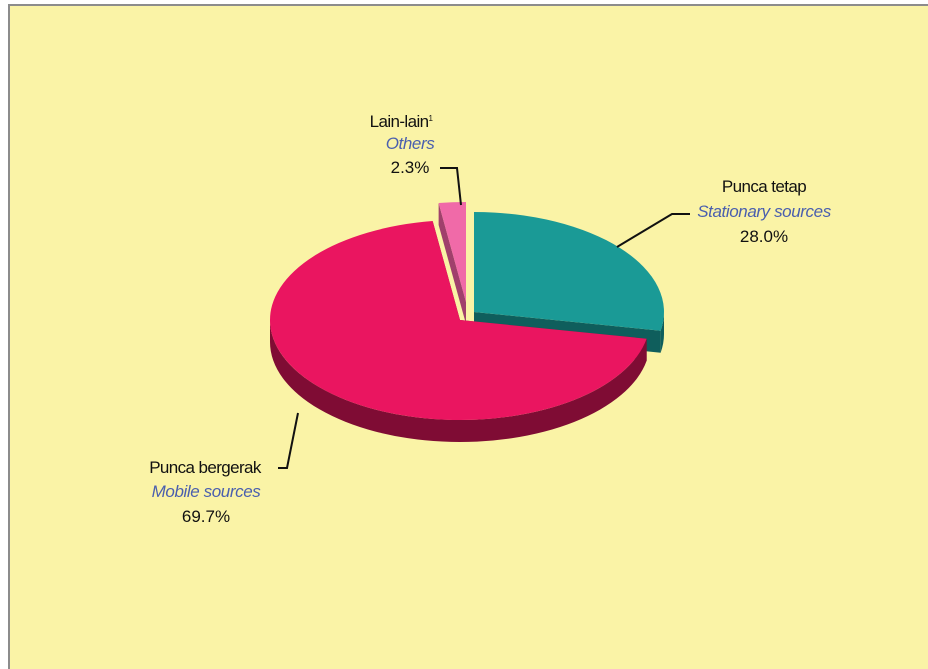 The height and width of the screenshot is (669, 928). What do you see at coordinates (764, 211) in the screenshot?
I see `slice-label-stationary-en: Stationary sources` at bounding box center [764, 211].